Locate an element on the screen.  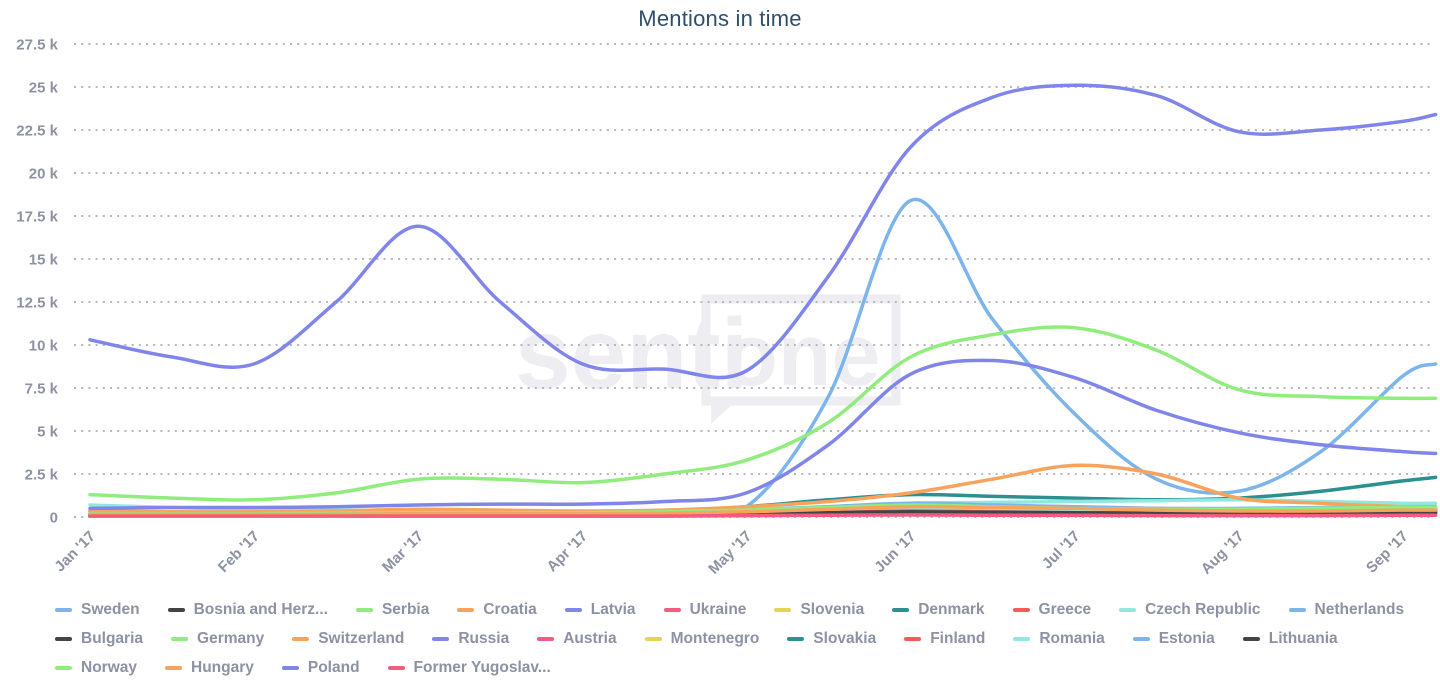
legend-item-denmark: Denmark is located at coordinates (938, 609).